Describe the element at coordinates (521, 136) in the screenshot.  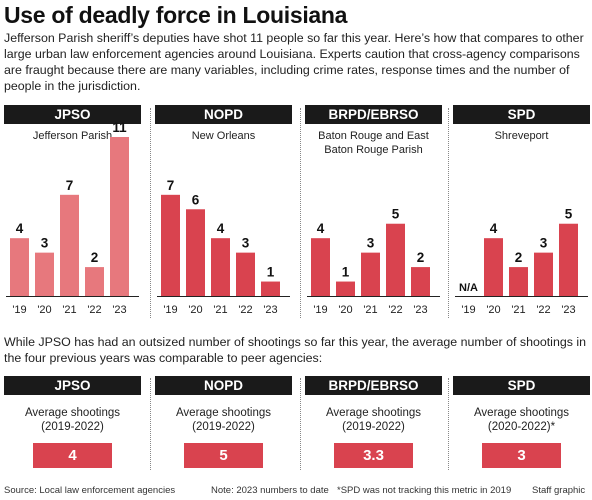
I see `chart-subtitle: Shreveport` at that location.